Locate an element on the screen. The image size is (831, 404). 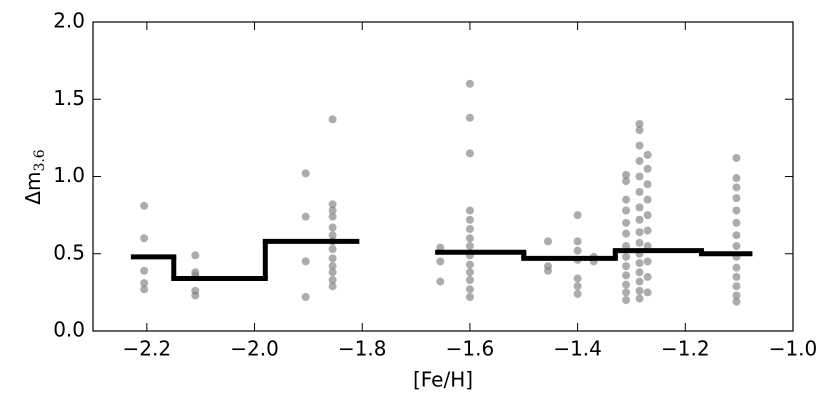
x-tick-label: −1.0 is located at coordinates (793, 349).